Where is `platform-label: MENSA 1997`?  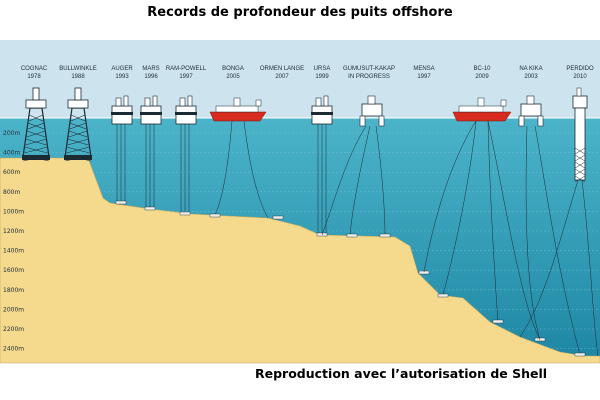 platform-label: MENSA 1997 is located at coordinates (423, 73).